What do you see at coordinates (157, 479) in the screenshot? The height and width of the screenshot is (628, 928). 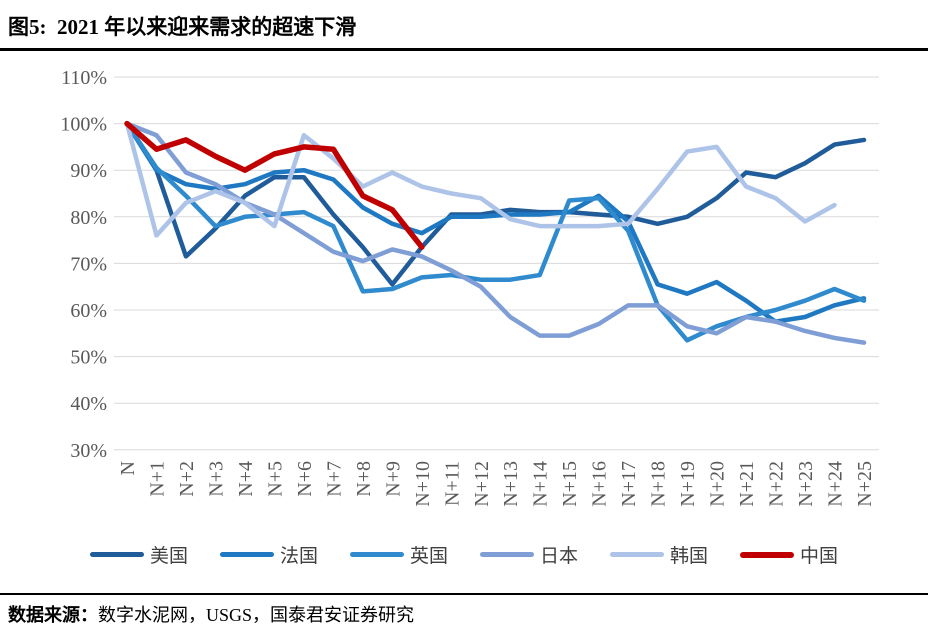 I see `x-tick-label: N+1` at bounding box center [157, 479].